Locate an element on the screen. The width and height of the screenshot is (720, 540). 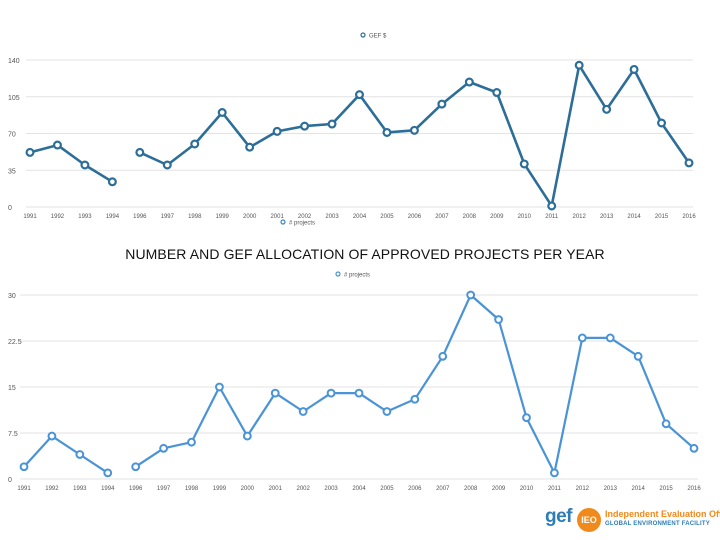
embedded-legend-label: # projects is located at coordinates (302, 224).